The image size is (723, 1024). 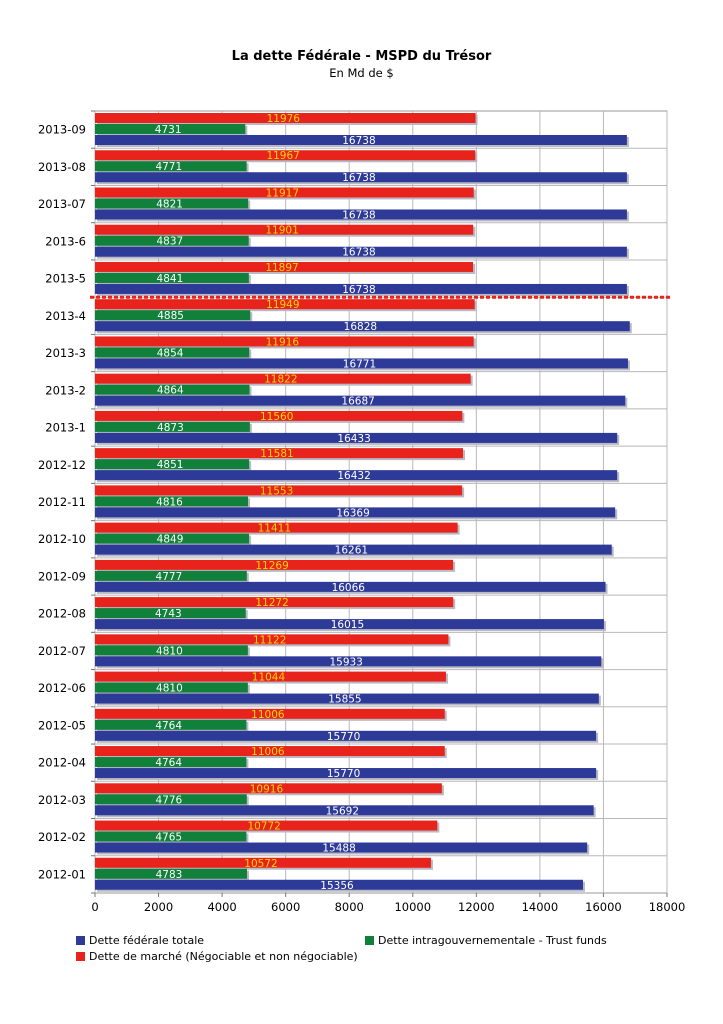 What do you see at coordinates (349, 907) in the screenshot?
I see `x-tick-label: 8000` at bounding box center [349, 907].